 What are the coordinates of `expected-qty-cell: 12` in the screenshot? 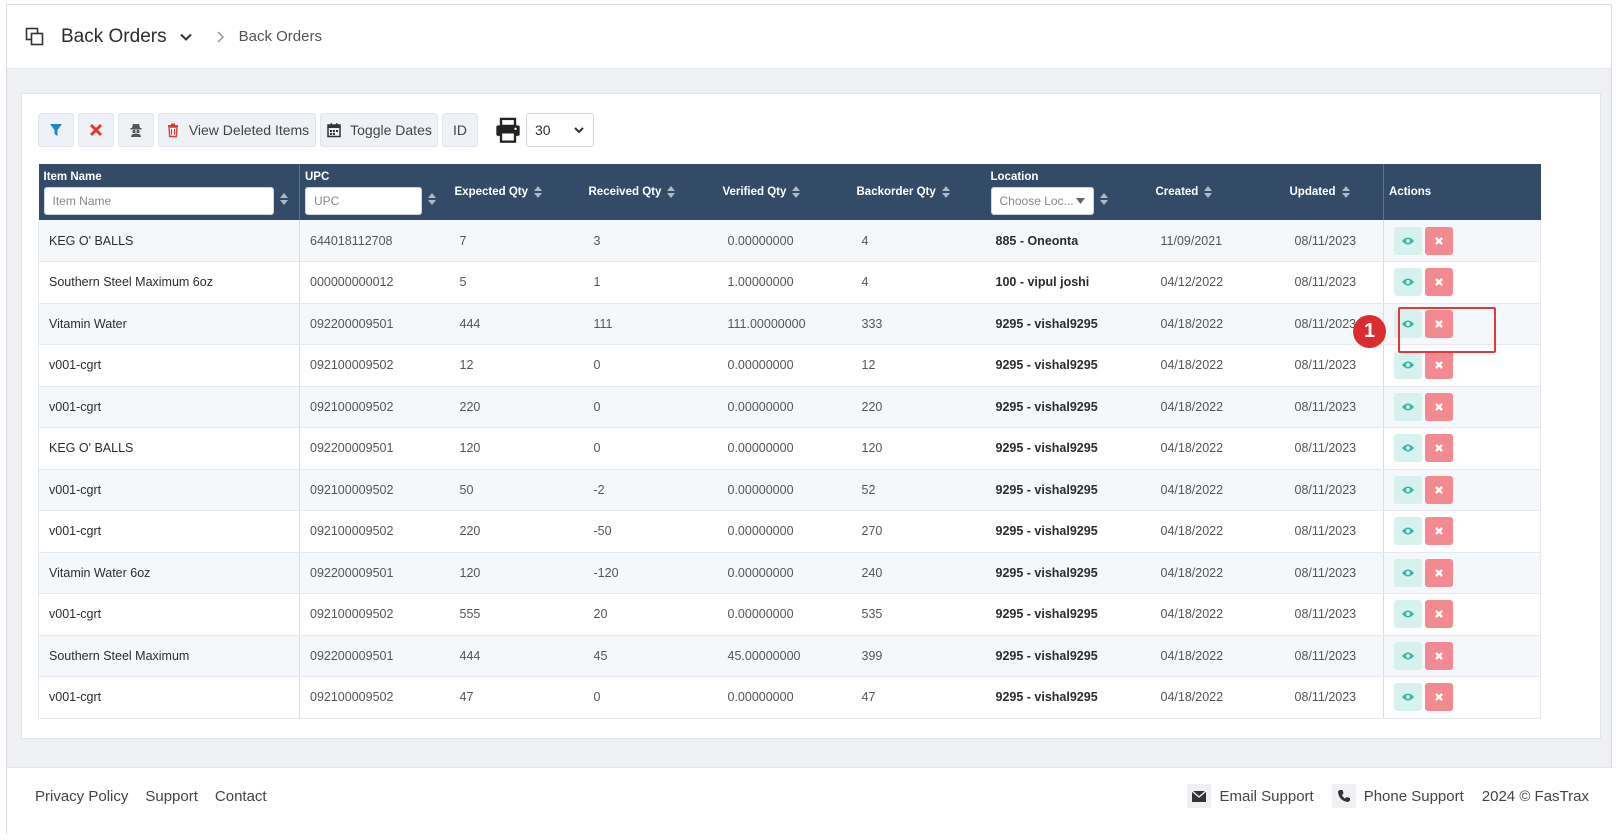 It's located at (516, 365).